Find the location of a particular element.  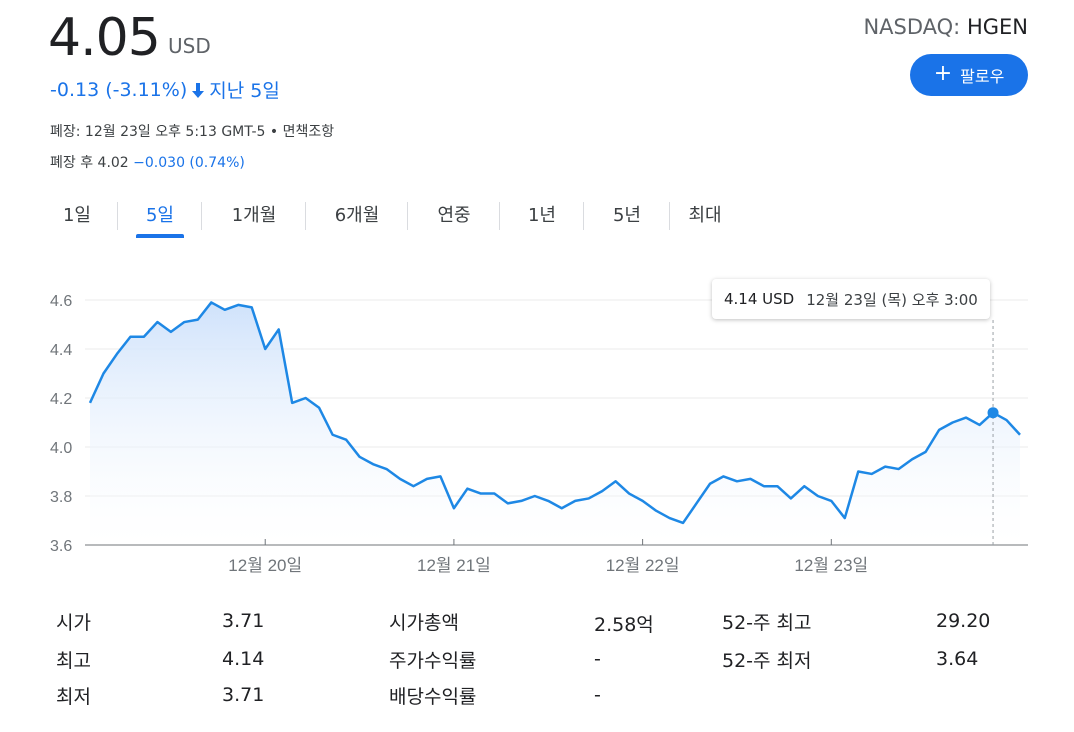

change-value: -0.13 (-3.11%) is located at coordinates (119, 89).